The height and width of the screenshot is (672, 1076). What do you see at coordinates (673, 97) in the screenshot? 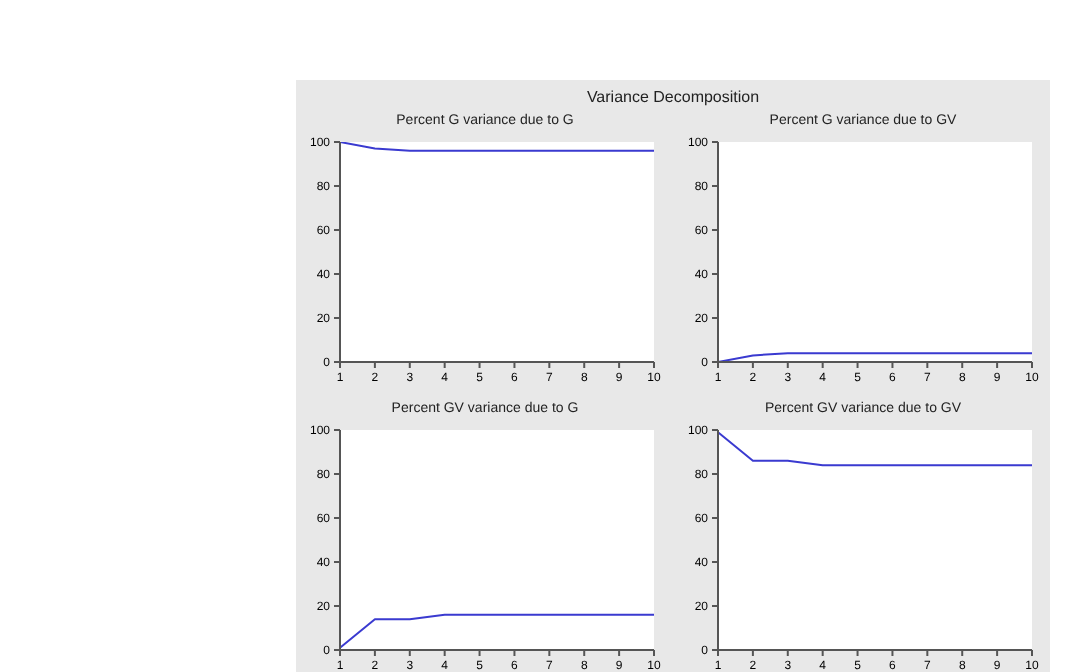
I see `text: Variance Decomposition` at bounding box center [673, 97].